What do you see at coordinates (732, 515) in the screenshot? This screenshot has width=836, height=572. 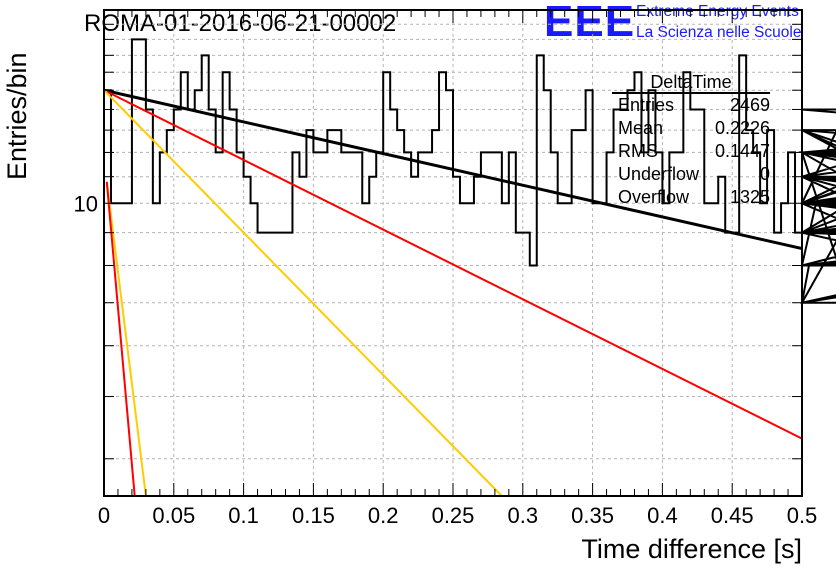 I see `x-tick-label: 0.45` at bounding box center [732, 515].